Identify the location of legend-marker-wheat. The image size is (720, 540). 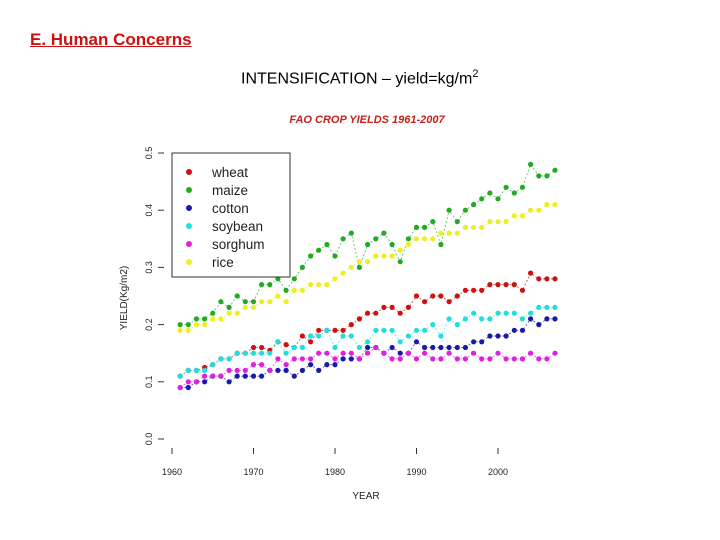
(189, 172).